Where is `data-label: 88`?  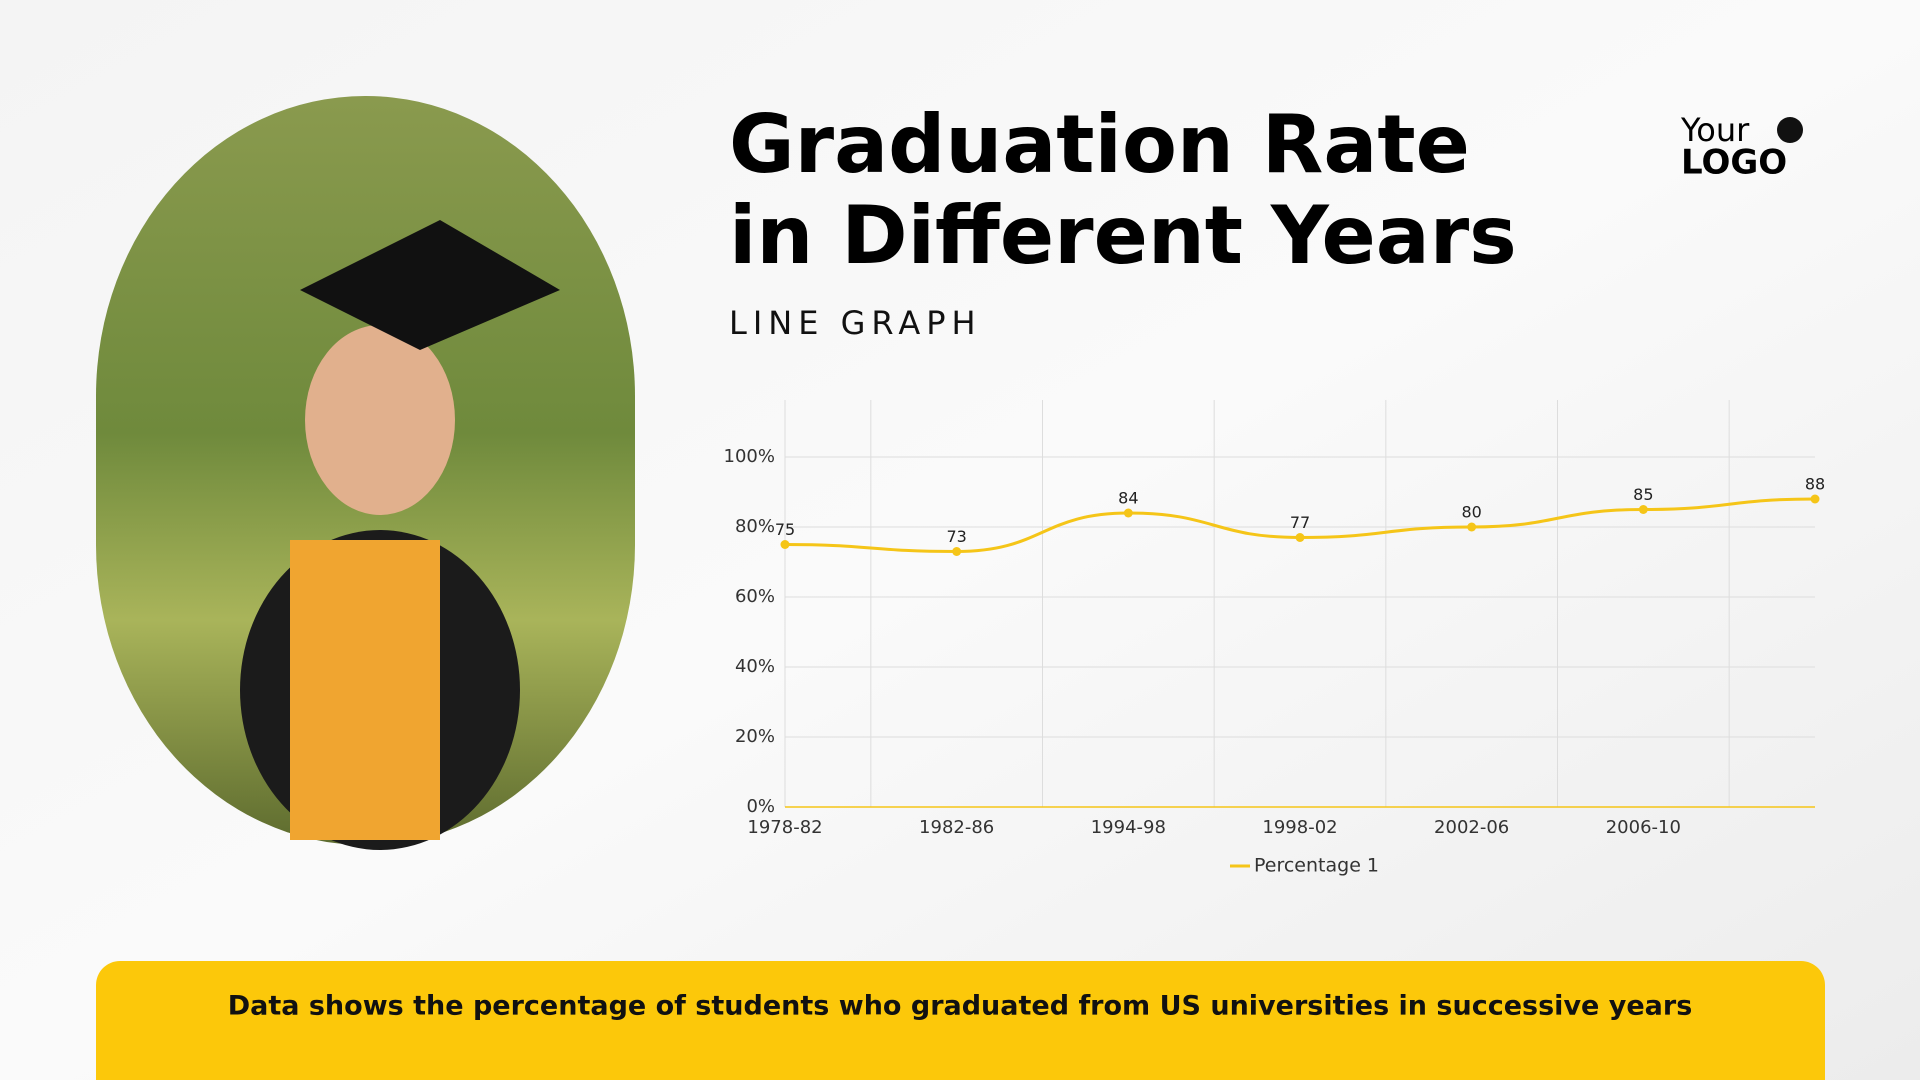
data-label: 88 is located at coordinates (1815, 484).